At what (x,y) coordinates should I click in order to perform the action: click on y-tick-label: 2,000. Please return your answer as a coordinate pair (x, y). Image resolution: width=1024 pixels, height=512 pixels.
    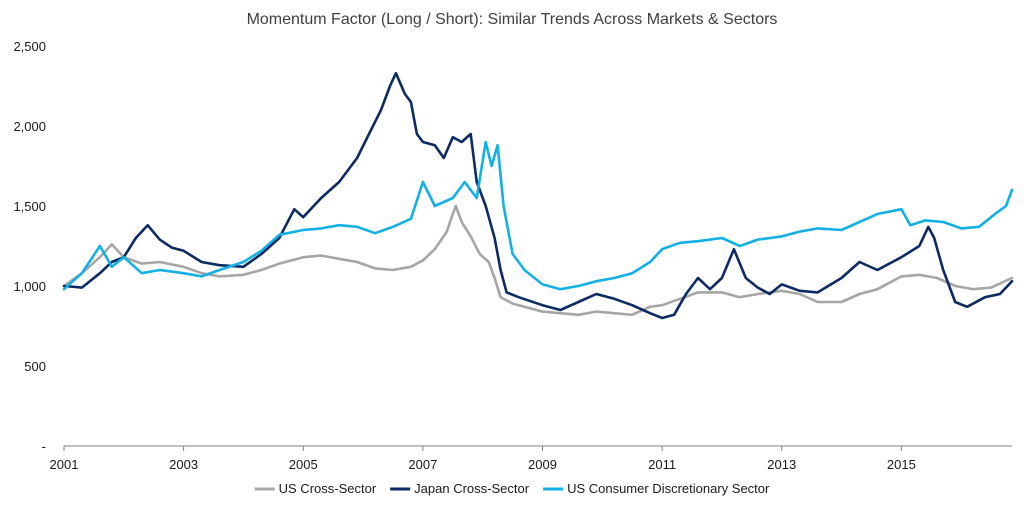
    Looking at the image, I should click on (29, 126).